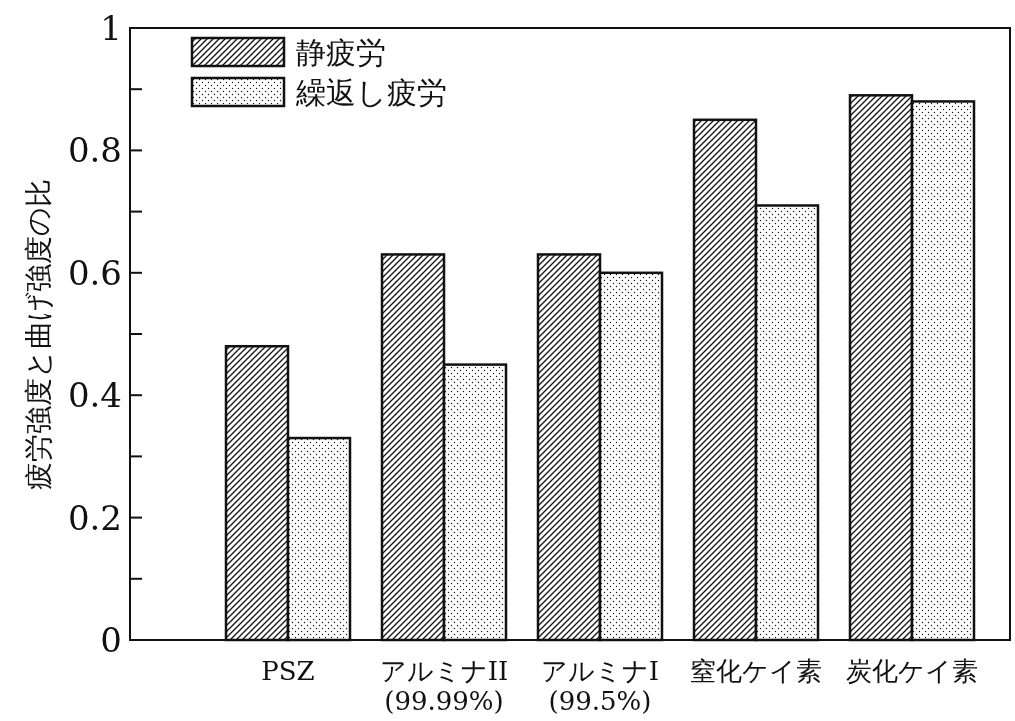  I want to click on x-tick-label: 窒化ケイ素, so click(756, 671).